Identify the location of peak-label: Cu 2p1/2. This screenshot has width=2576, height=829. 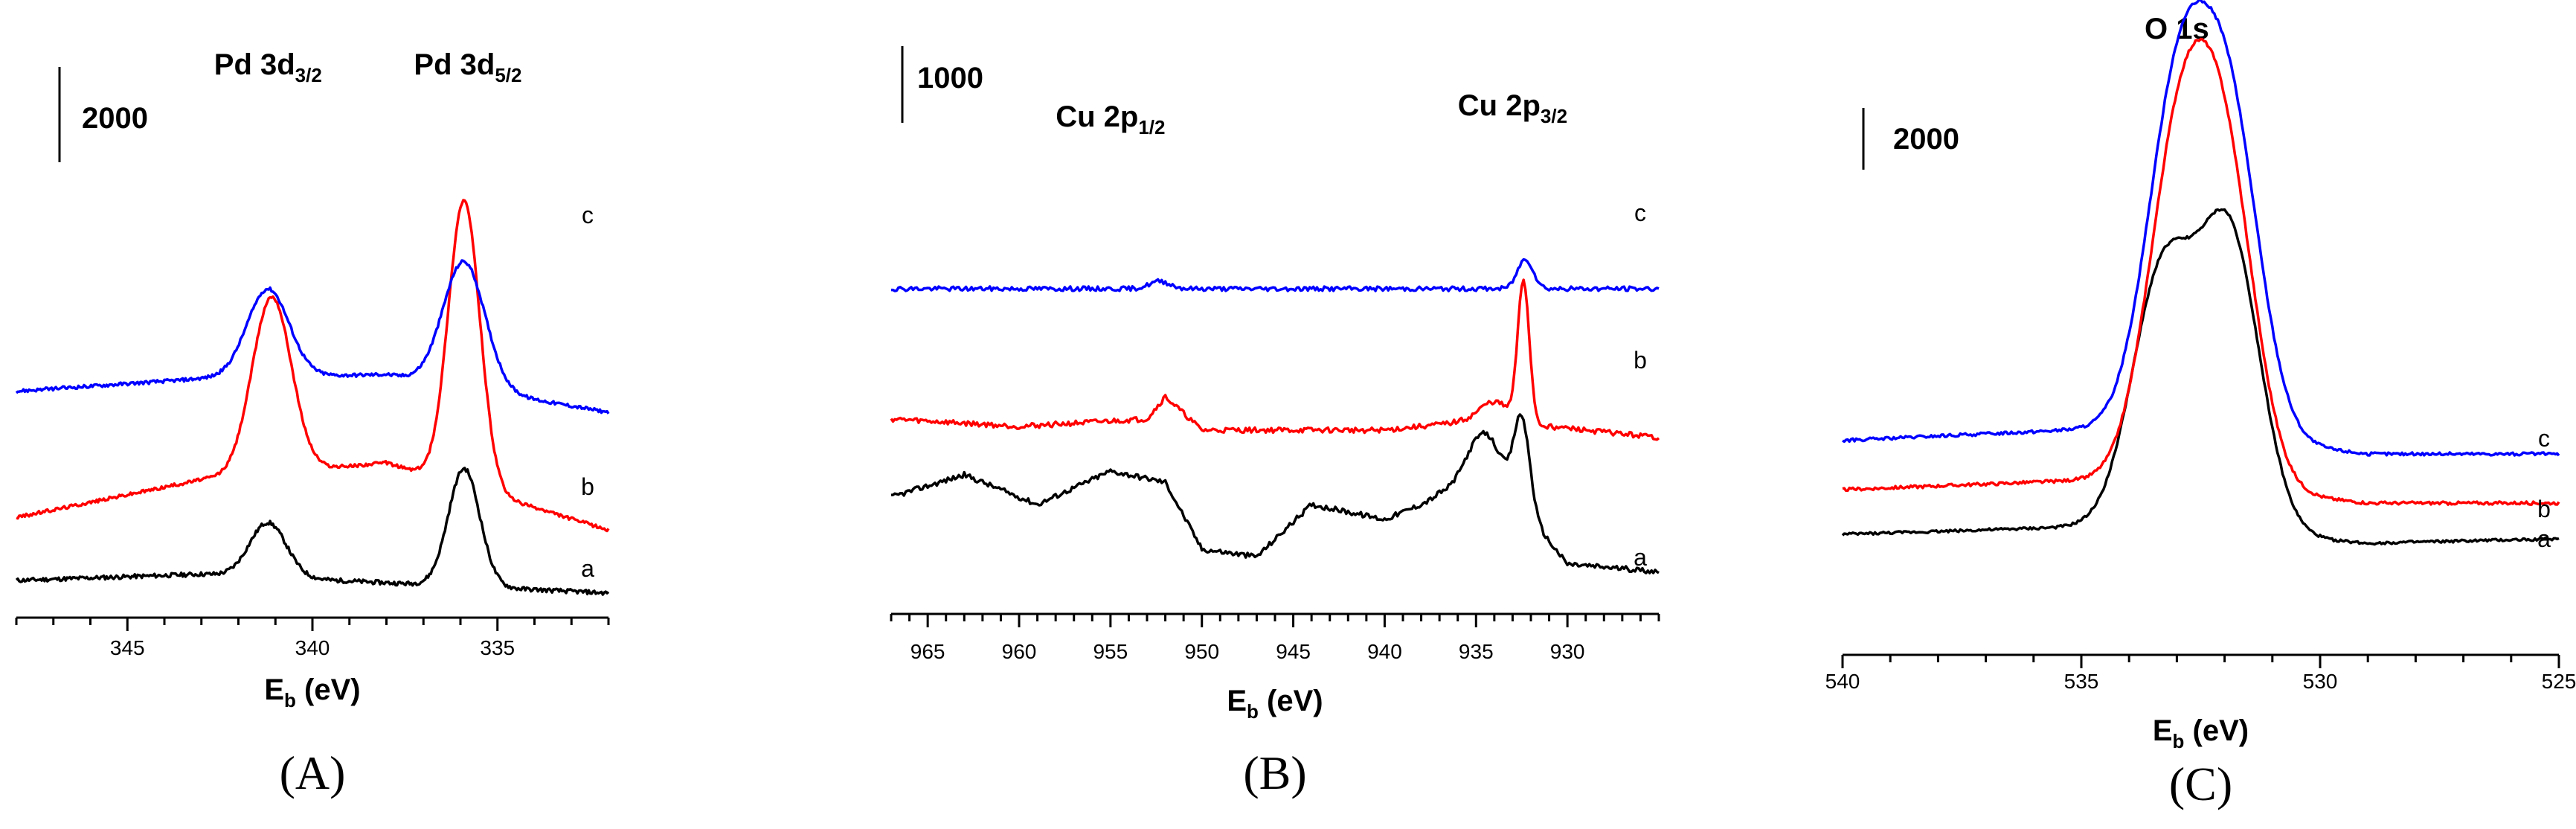
(1110, 119).